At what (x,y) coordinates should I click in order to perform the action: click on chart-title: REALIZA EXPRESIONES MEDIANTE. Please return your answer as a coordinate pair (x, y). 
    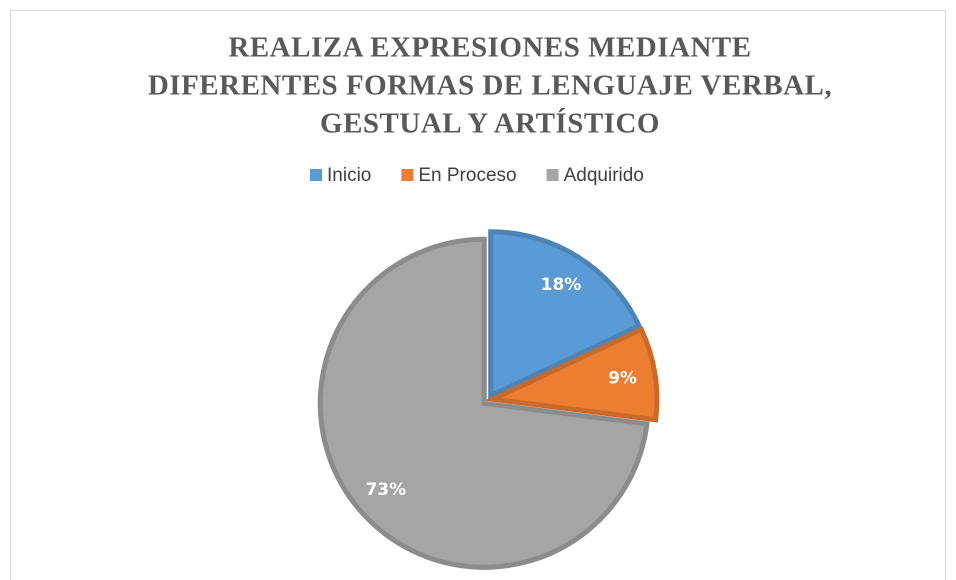
    Looking at the image, I should click on (489, 48).